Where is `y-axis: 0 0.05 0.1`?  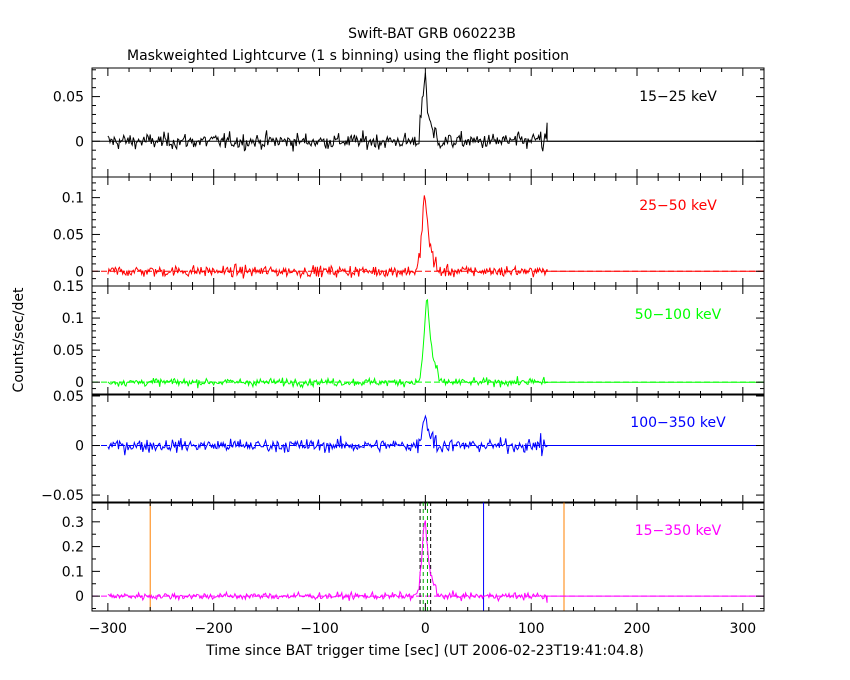
y-axis: 0 0.05 0.1 is located at coordinates (408, 234).